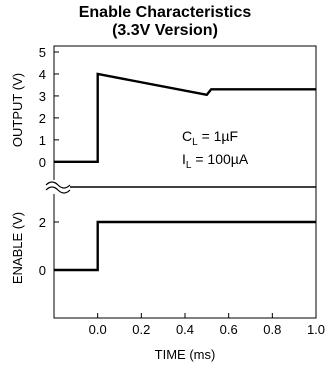 Image resolution: width=330 pixels, height=371 pixels. Describe the element at coordinates (98, 329) in the screenshot. I see `x-tick-label: 0.0` at that location.